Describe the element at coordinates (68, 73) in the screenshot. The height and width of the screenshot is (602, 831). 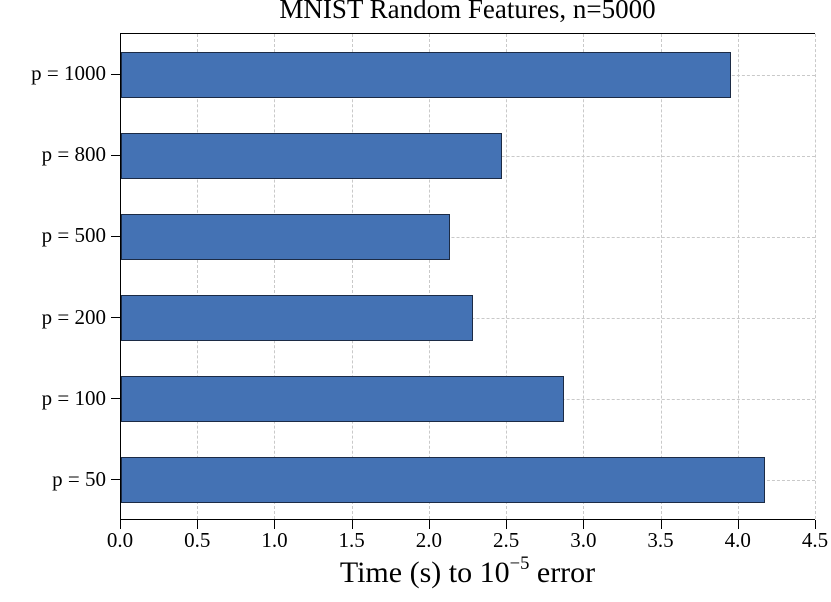
I see `y-tick-label: p = 1000` at that location.